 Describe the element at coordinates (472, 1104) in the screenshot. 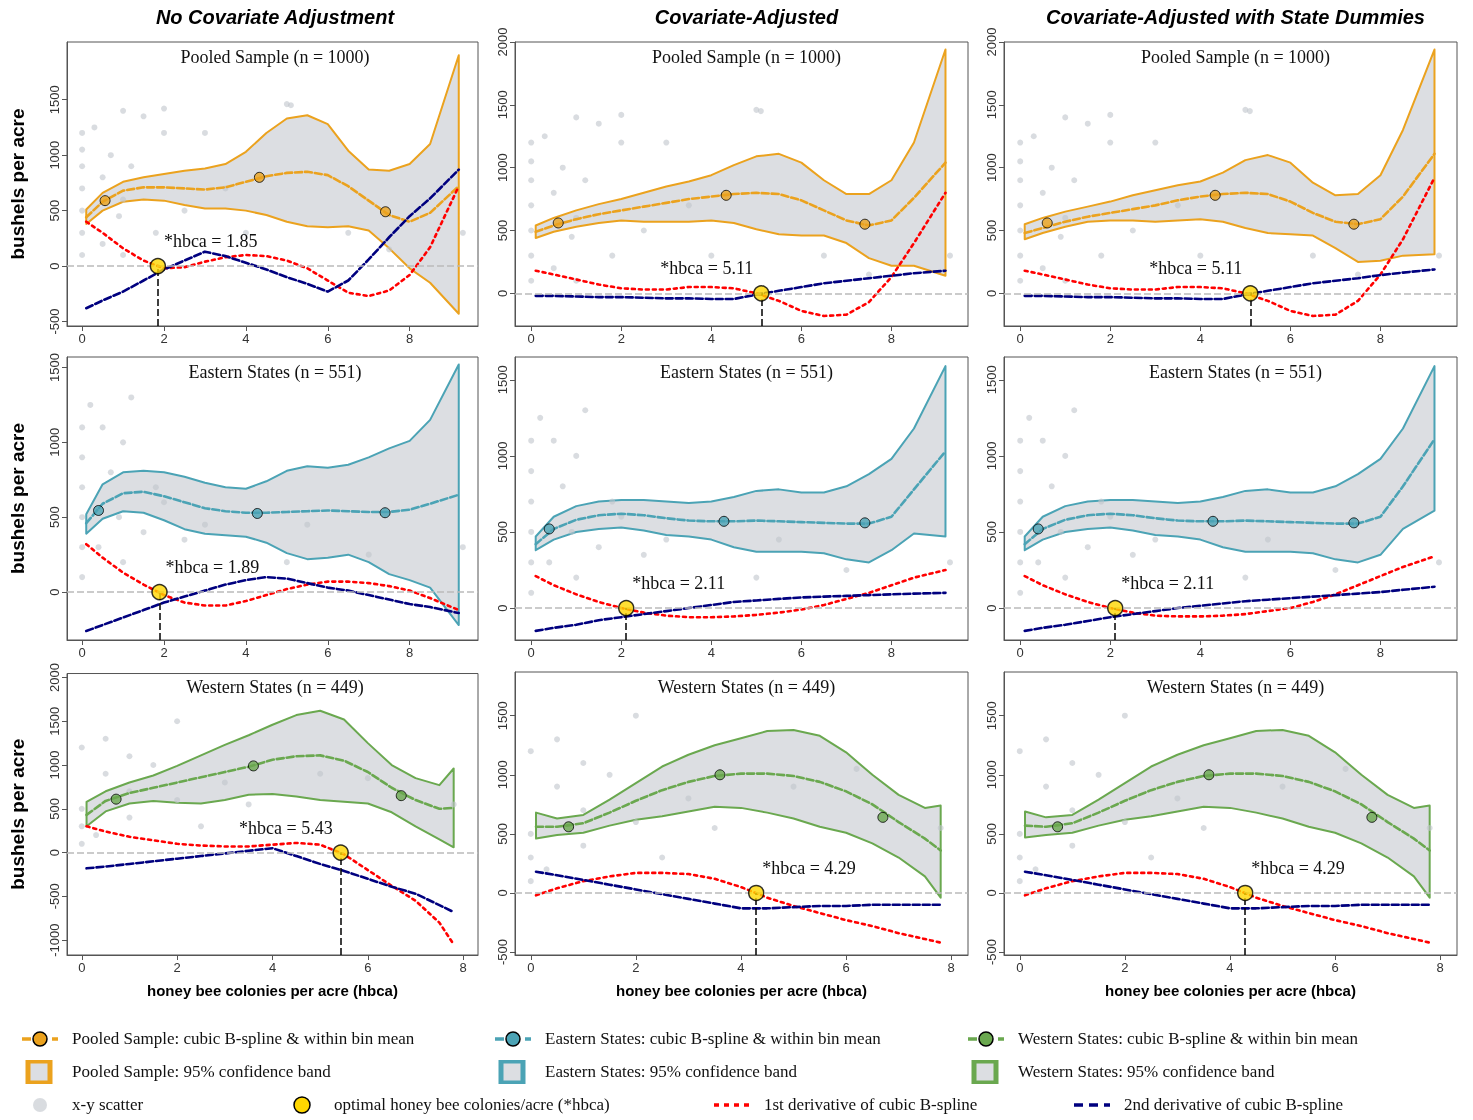

I see `legend-label: optimal honey bee colonies/acre (*hbca)` at that location.